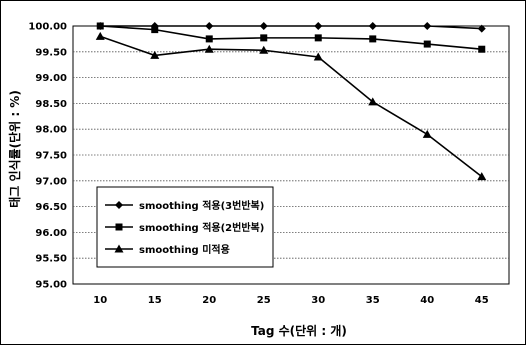 The width and height of the screenshot is (526, 345). I want to click on x-tick-label: 15, so click(155, 300).